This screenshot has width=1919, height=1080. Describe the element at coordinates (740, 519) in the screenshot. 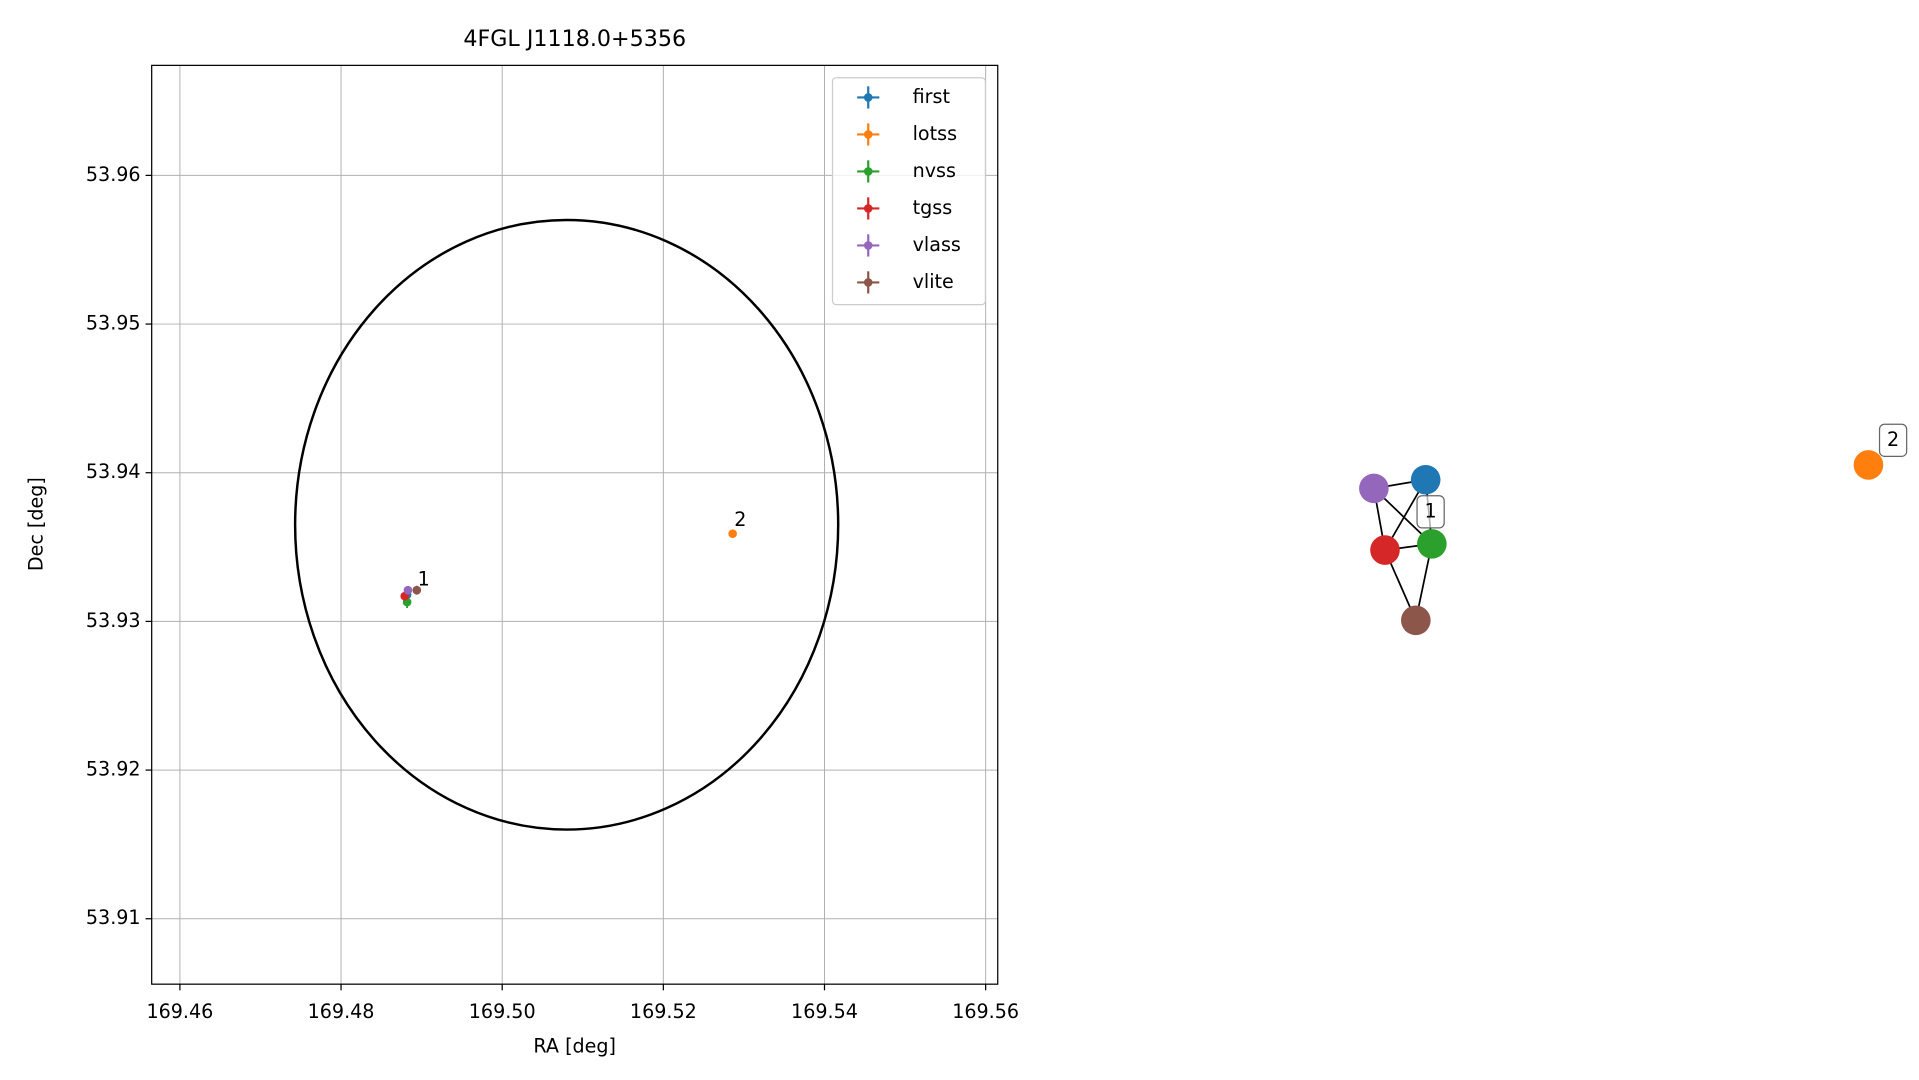

I see `annotation: 2` at that location.